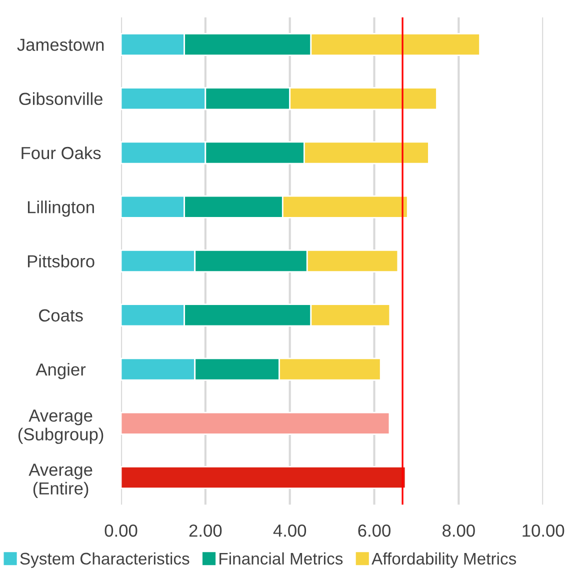 This screenshot has width=579, height=580. Describe the element at coordinates (105, 560) in the screenshot. I see `legend-label: System Characteristics` at that location.